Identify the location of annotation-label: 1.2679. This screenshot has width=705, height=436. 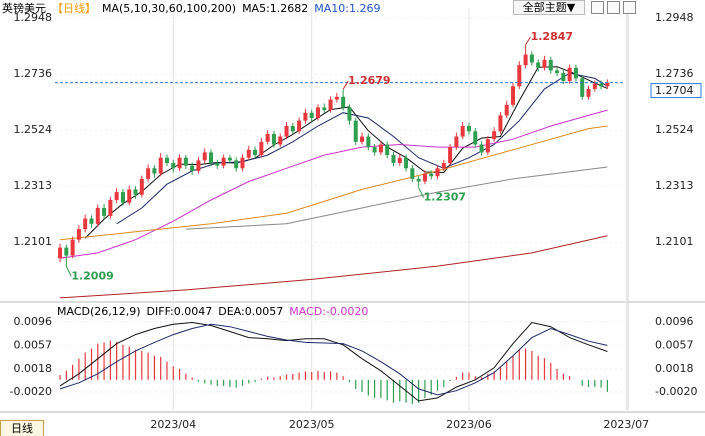
(369, 80).